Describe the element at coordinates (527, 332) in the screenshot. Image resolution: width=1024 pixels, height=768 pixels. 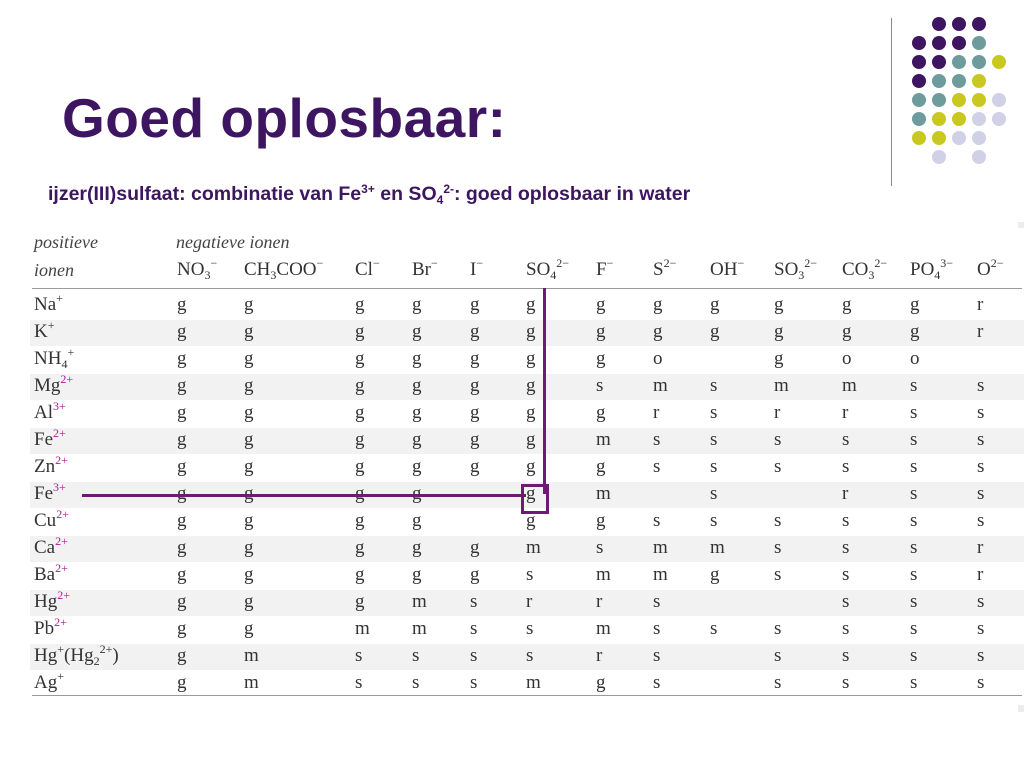
I see `table-row: K+ g g g g g g g g g g g g r` at that location.